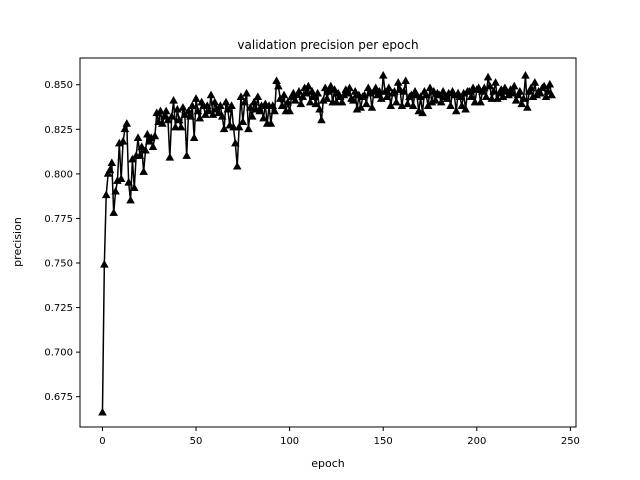 The height and width of the screenshot is (480, 640). Describe the element at coordinates (102, 441) in the screenshot. I see `x-tick-label: 0` at that location.